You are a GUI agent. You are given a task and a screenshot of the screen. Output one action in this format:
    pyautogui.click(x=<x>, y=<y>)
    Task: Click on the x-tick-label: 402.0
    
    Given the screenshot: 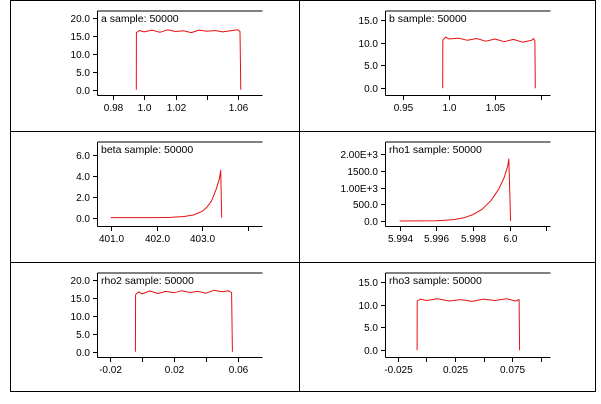 What is the action you would take?
    pyautogui.click(x=157, y=239)
    